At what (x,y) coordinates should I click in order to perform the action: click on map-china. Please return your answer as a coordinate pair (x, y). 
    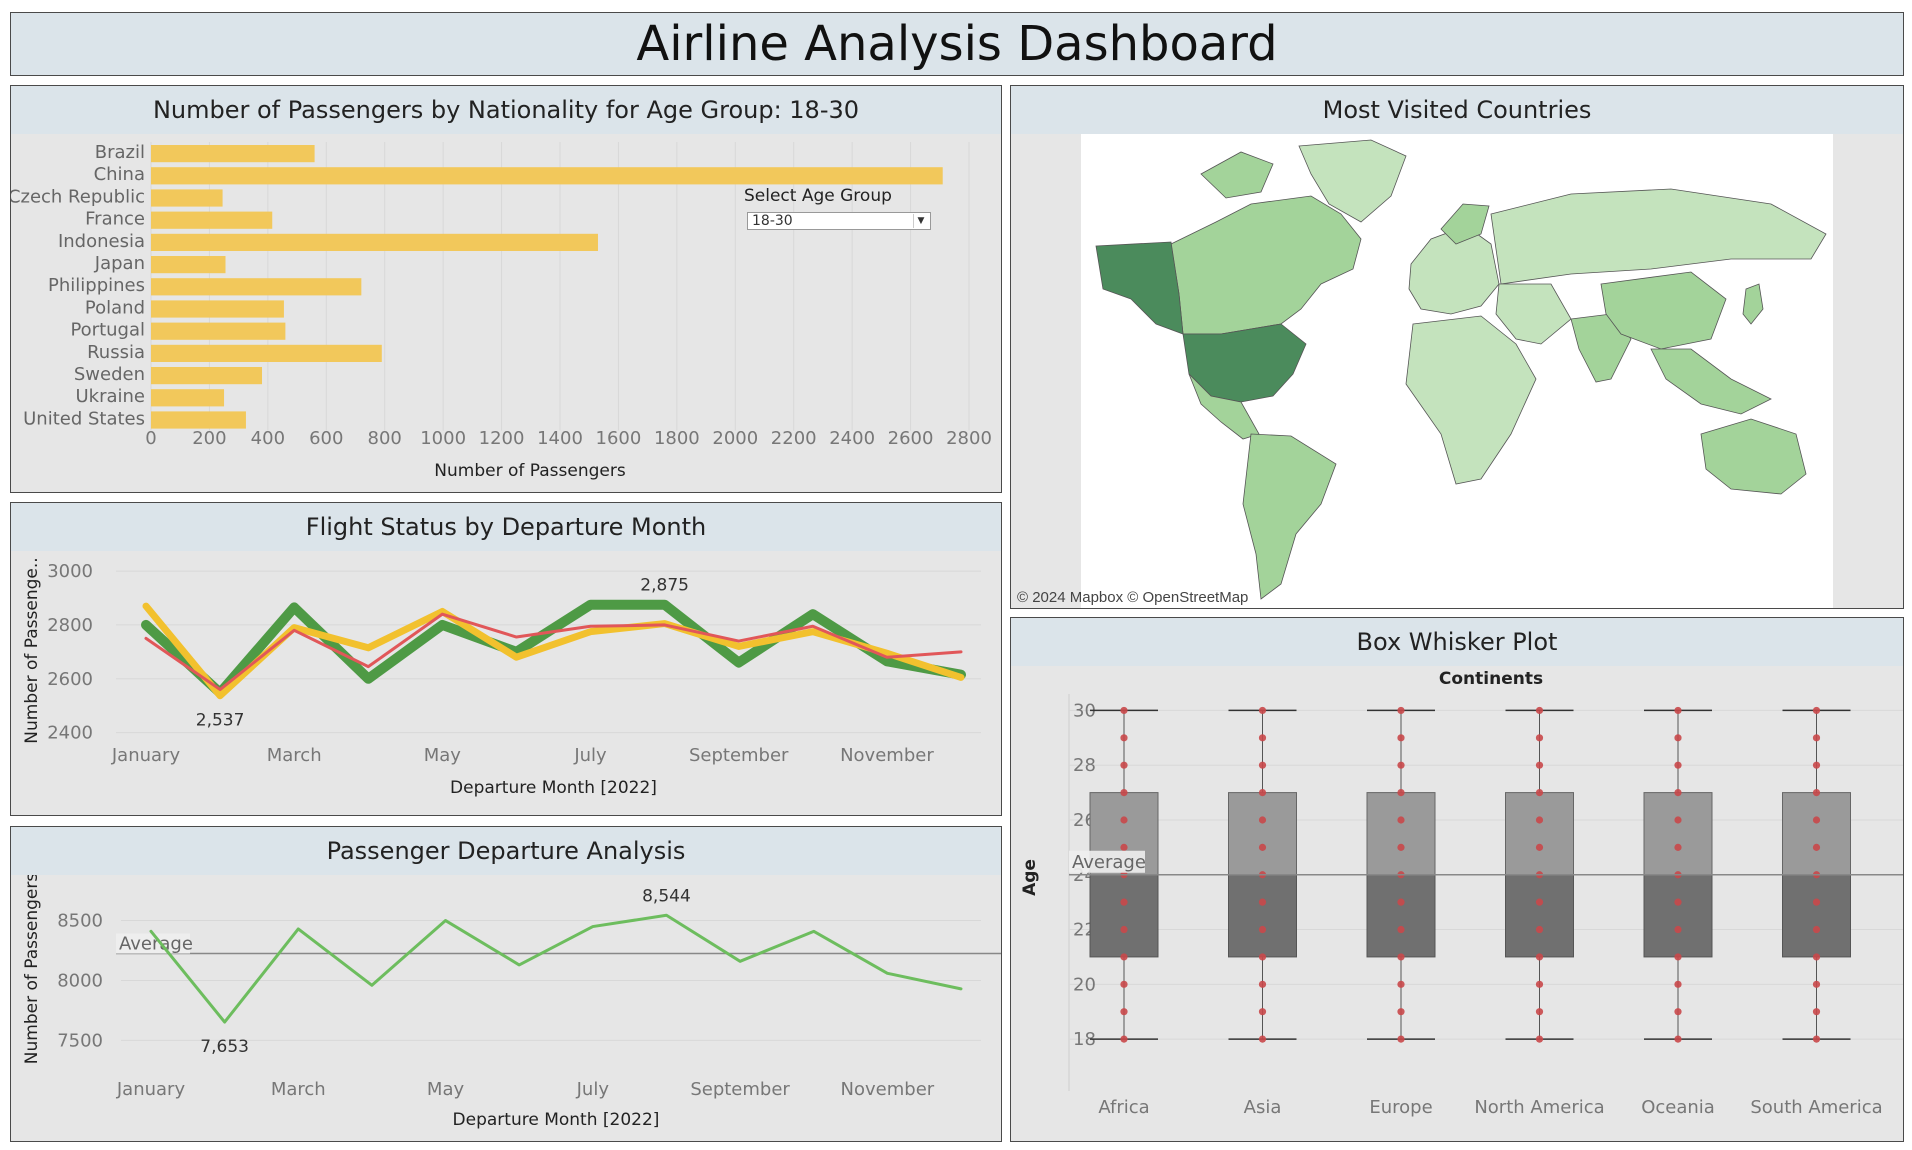
    Looking at the image, I should click on (1663, 310).